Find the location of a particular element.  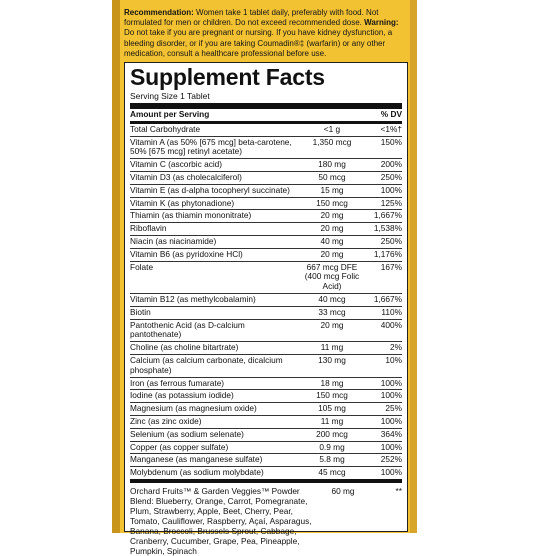

nutrient-name: Zinc (as zinc oxide) is located at coordinates (166, 420).